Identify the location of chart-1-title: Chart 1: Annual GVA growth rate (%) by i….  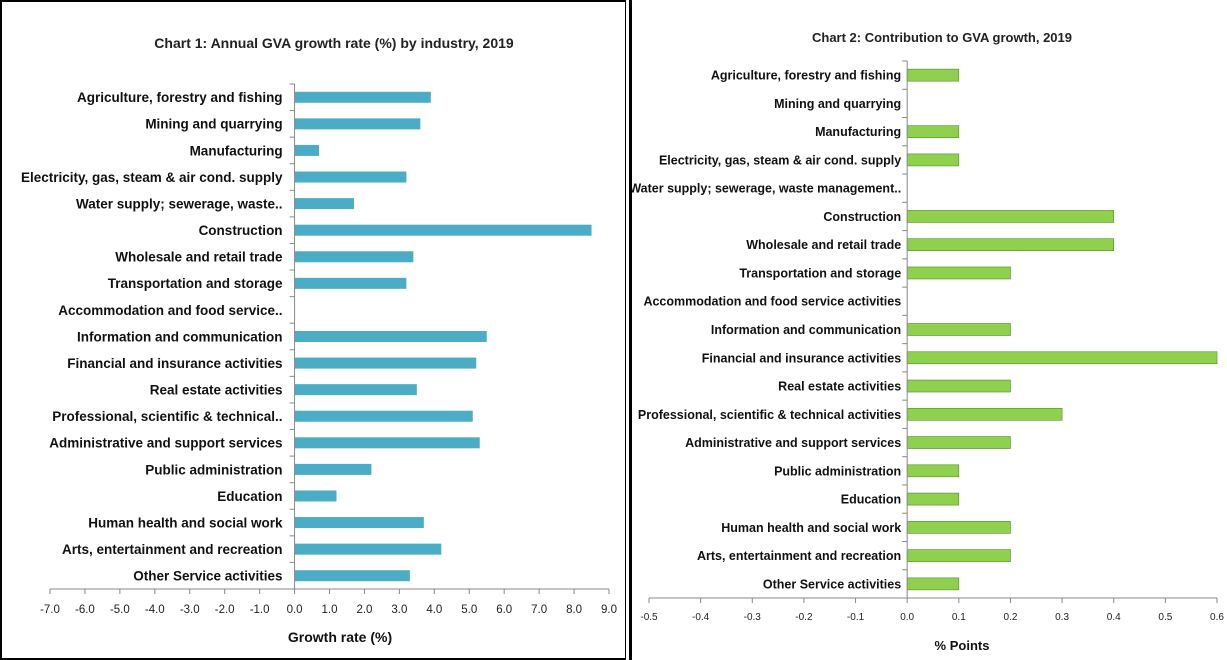
(334, 43).